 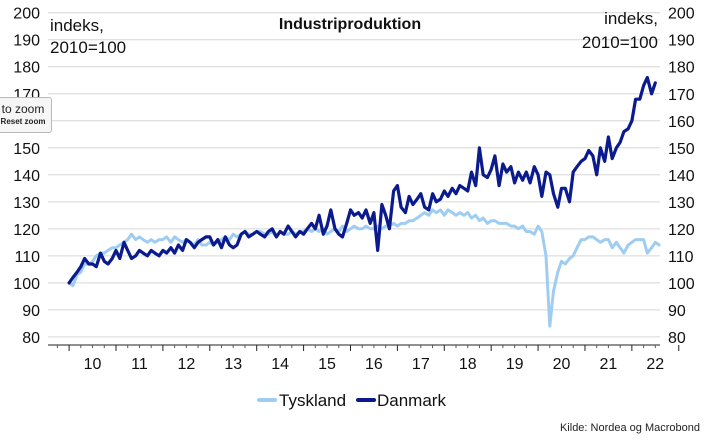 What do you see at coordinates (681, 149) in the screenshot?
I see `y-tick-right-150: 150` at bounding box center [681, 149].